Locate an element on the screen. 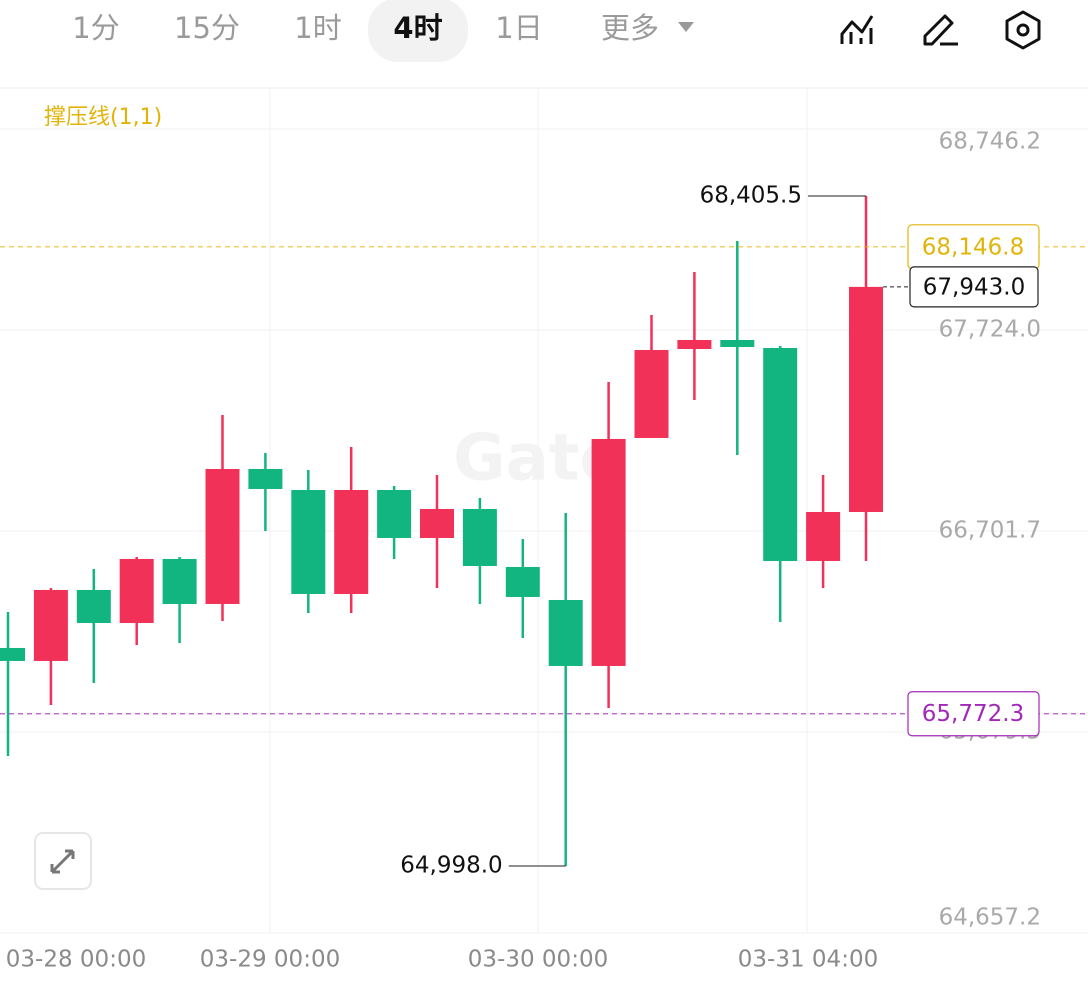  last-price-box is located at coordinates (974, 287).